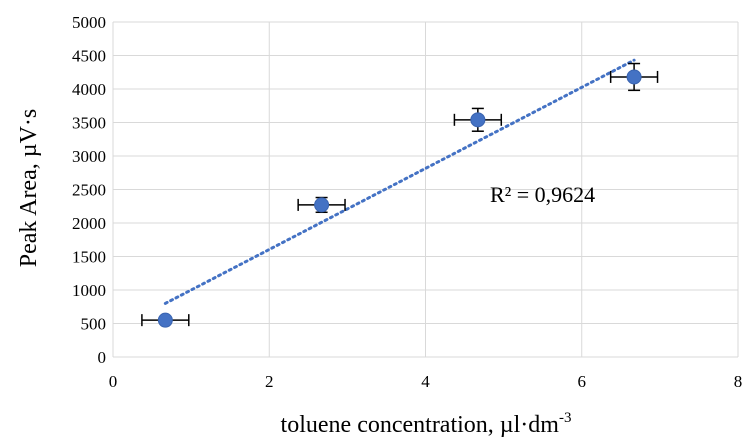 The height and width of the screenshot is (442, 744). I want to click on x-axis-title-superscript: -3, so click(565, 418).